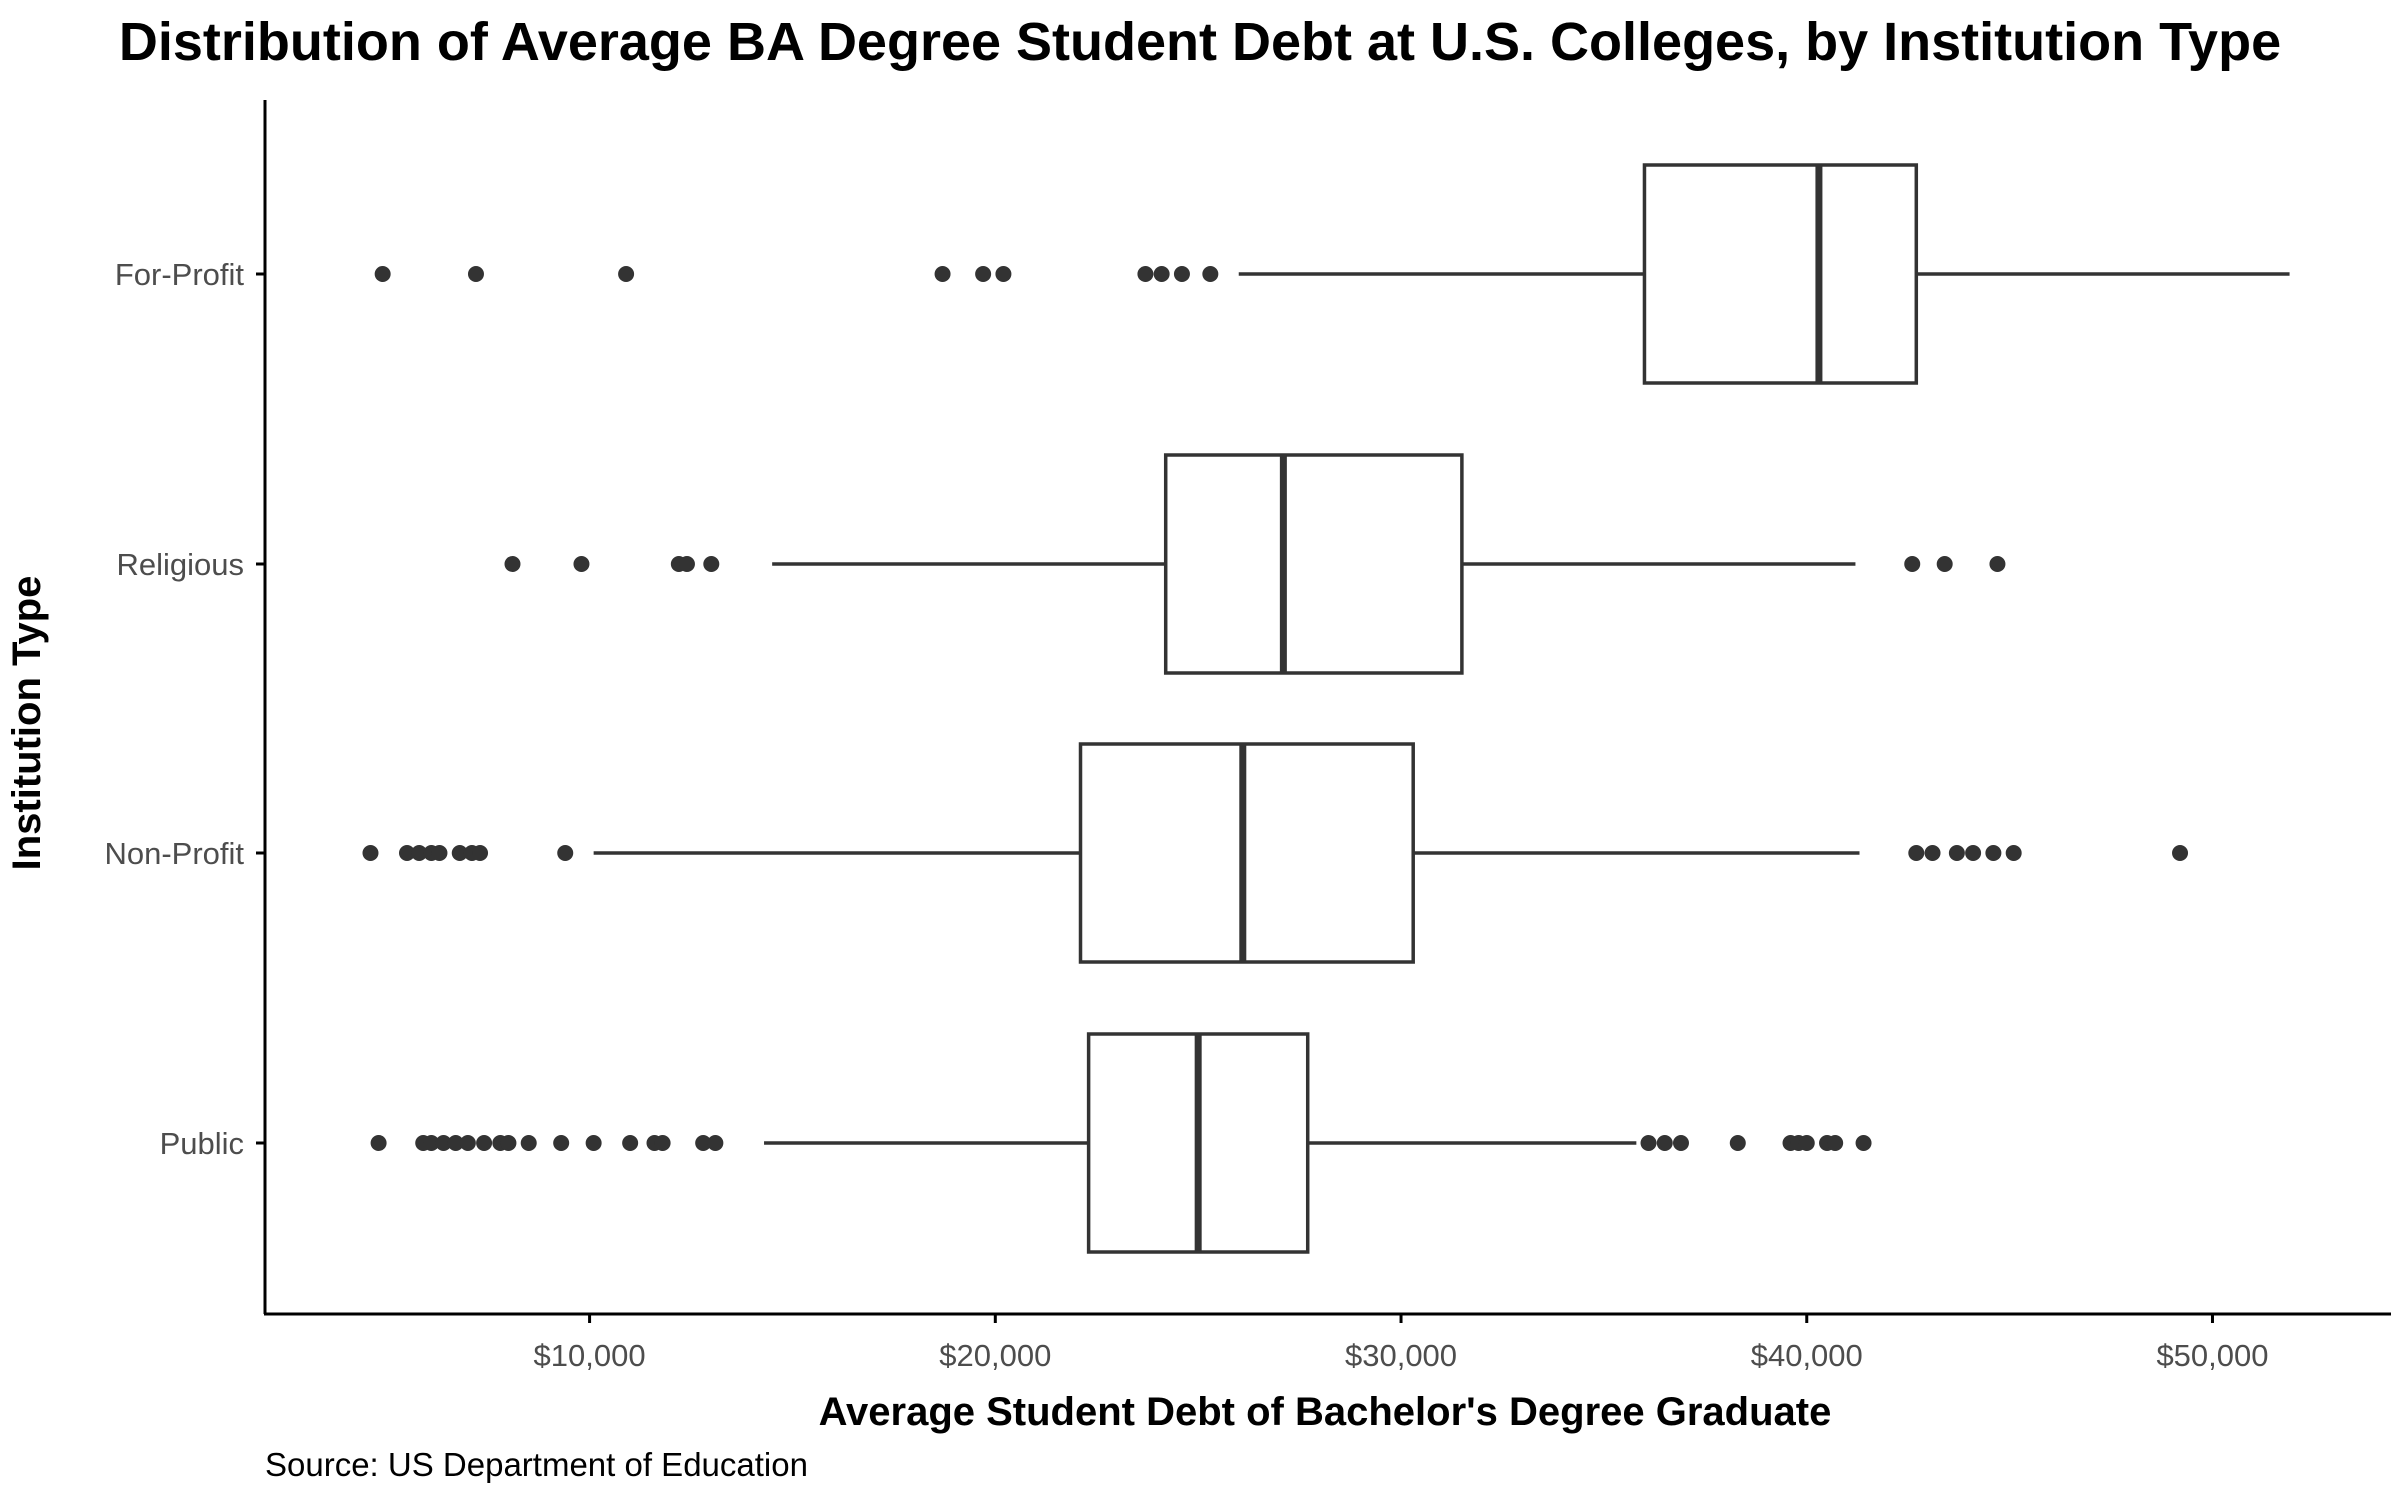 The image size is (2400, 1505). What do you see at coordinates (180, 564) in the screenshot?
I see `y-tick-label: Religious` at bounding box center [180, 564].